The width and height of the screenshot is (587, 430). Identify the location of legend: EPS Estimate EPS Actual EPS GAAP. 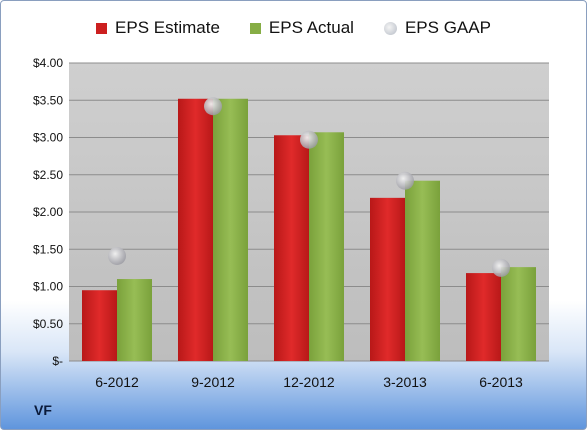
(293, 28).